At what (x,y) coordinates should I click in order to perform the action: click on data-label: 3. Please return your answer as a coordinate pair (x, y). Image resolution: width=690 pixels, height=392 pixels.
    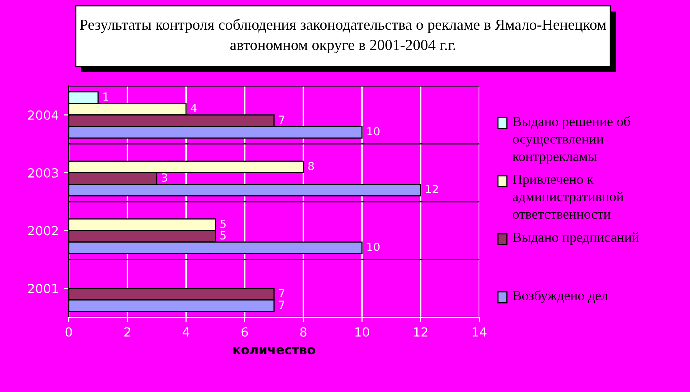
    Looking at the image, I should click on (165, 178).